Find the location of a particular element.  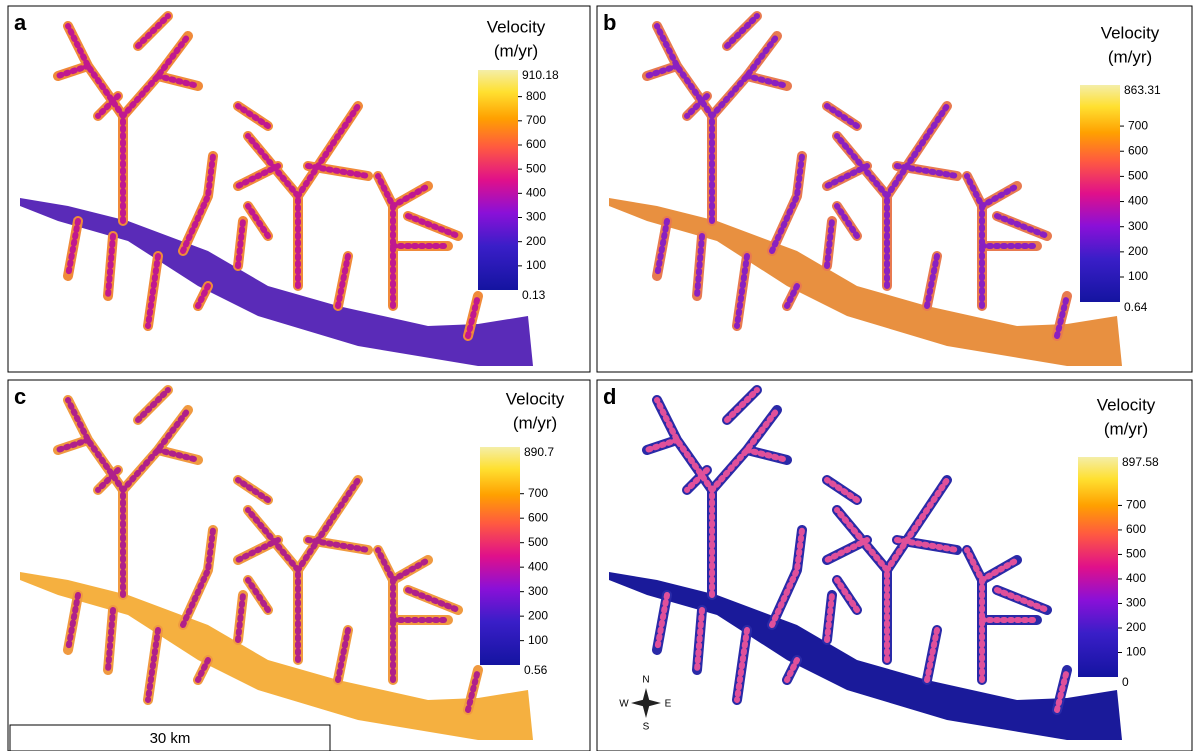

compass-n: N is located at coordinates (645, 680).